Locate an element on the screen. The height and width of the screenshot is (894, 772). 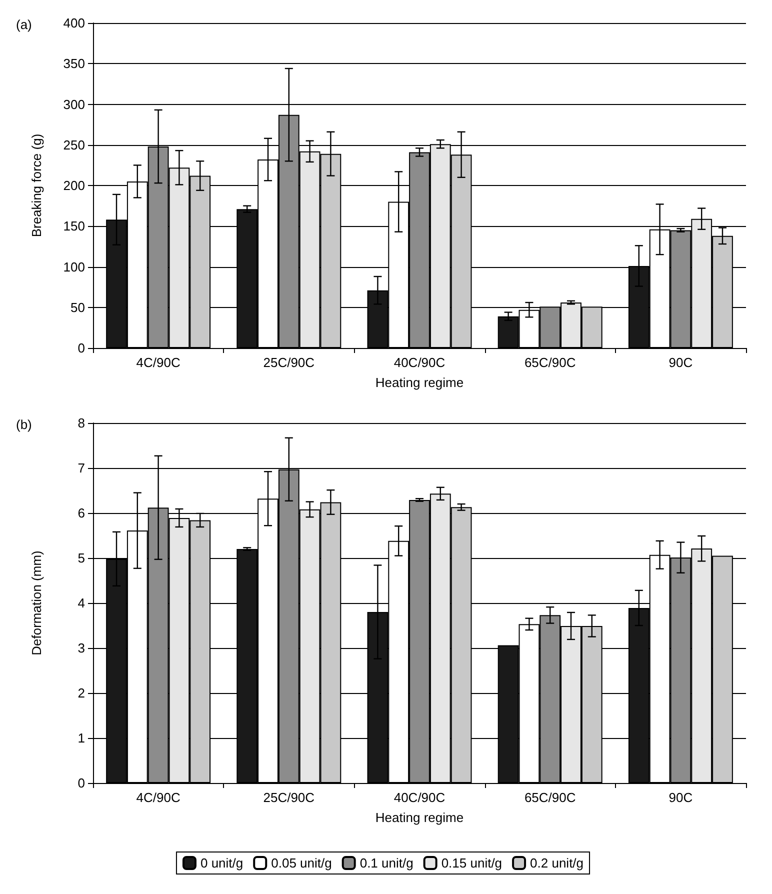
legend-label: 0 unit/g is located at coordinates (222, 863).